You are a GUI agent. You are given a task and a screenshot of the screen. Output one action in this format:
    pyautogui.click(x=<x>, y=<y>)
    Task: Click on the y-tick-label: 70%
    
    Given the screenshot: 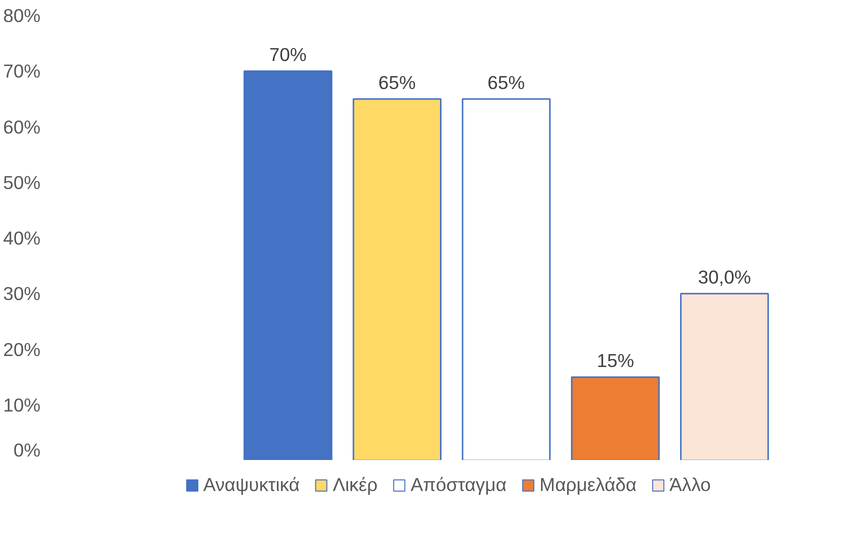 What is the action you would take?
    pyautogui.click(x=22, y=71)
    